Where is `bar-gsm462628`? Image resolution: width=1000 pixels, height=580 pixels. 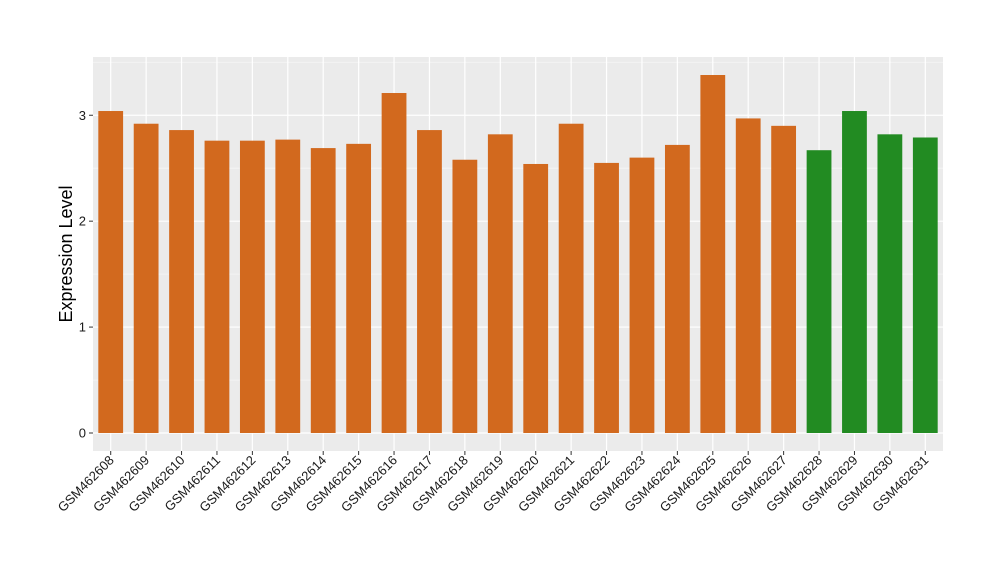
bar-gsm462628 is located at coordinates (819, 291).